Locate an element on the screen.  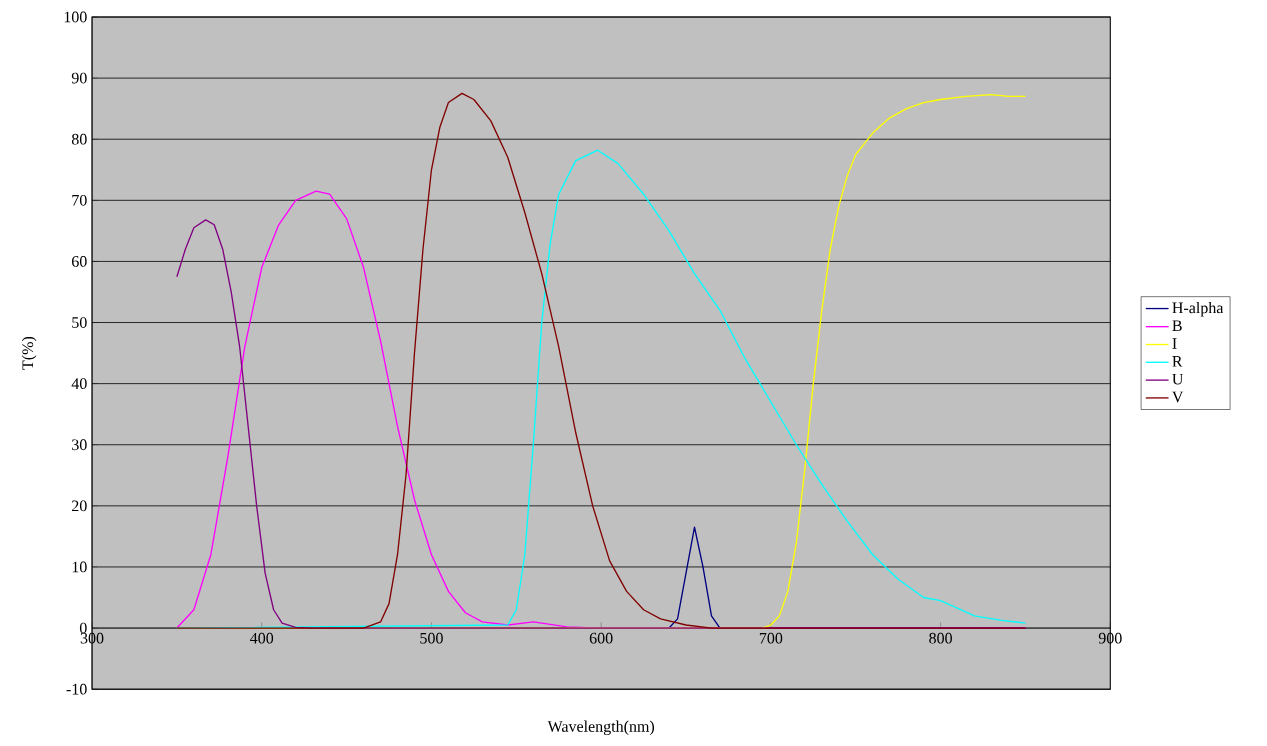
legend-label: V is located at coordinates (1178, 397).